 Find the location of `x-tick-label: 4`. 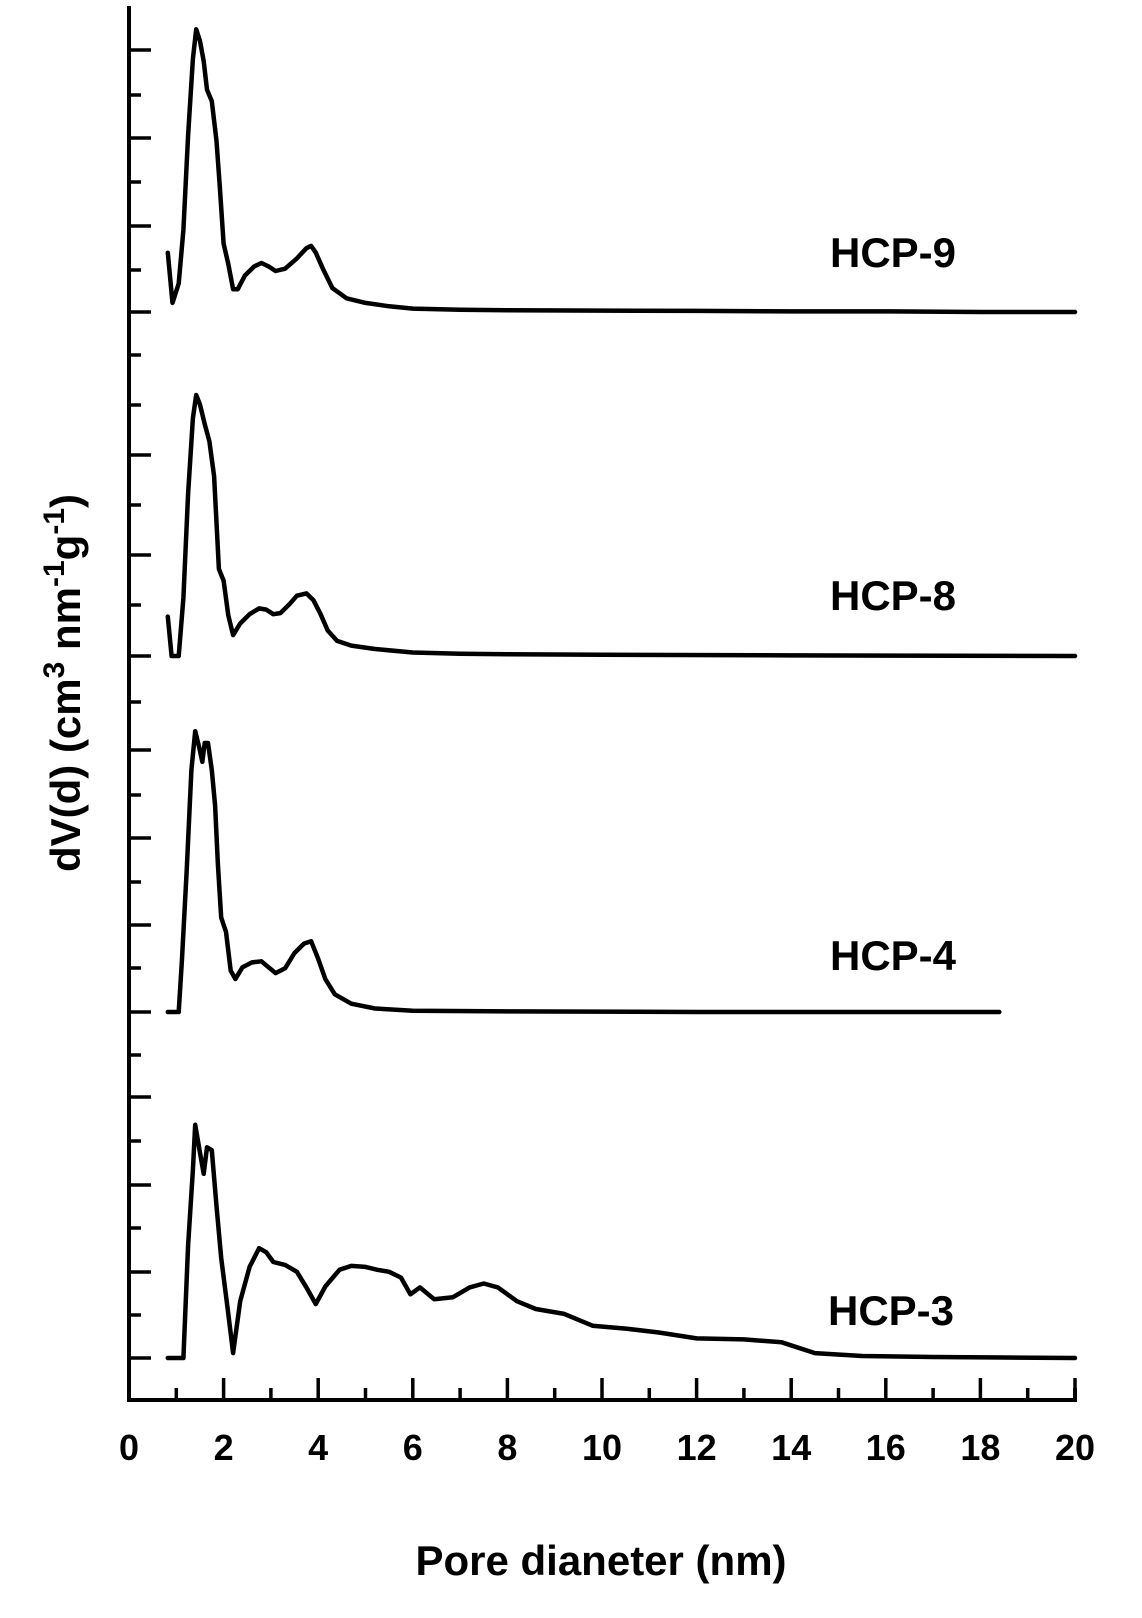

x-tick-label: 4 is located at coordinates (318, 1447).